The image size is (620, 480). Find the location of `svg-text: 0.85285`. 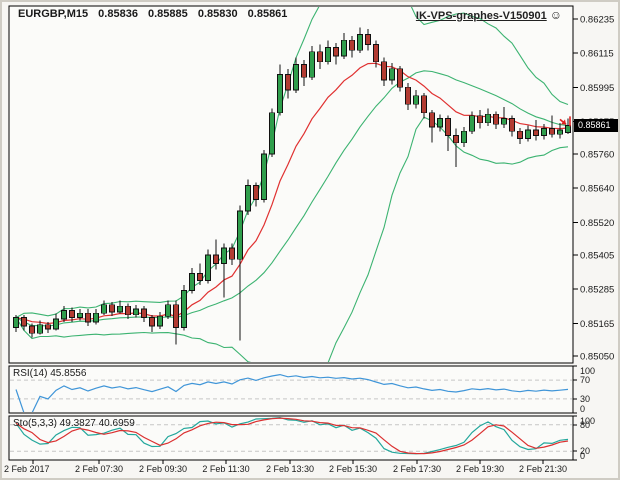

svg-text: 0.85285 is located at coordinates (597, 290).